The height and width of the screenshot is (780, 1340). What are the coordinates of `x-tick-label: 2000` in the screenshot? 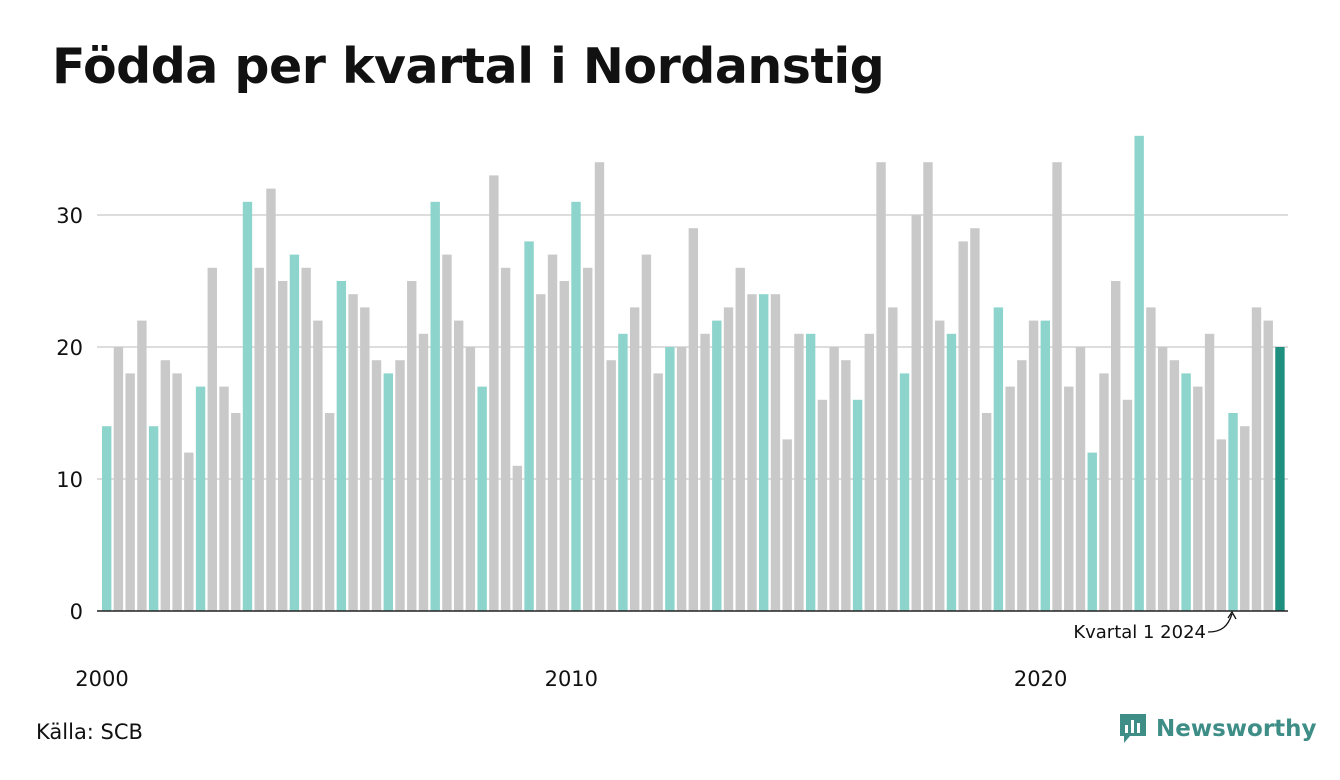 It's located at (101, 679).